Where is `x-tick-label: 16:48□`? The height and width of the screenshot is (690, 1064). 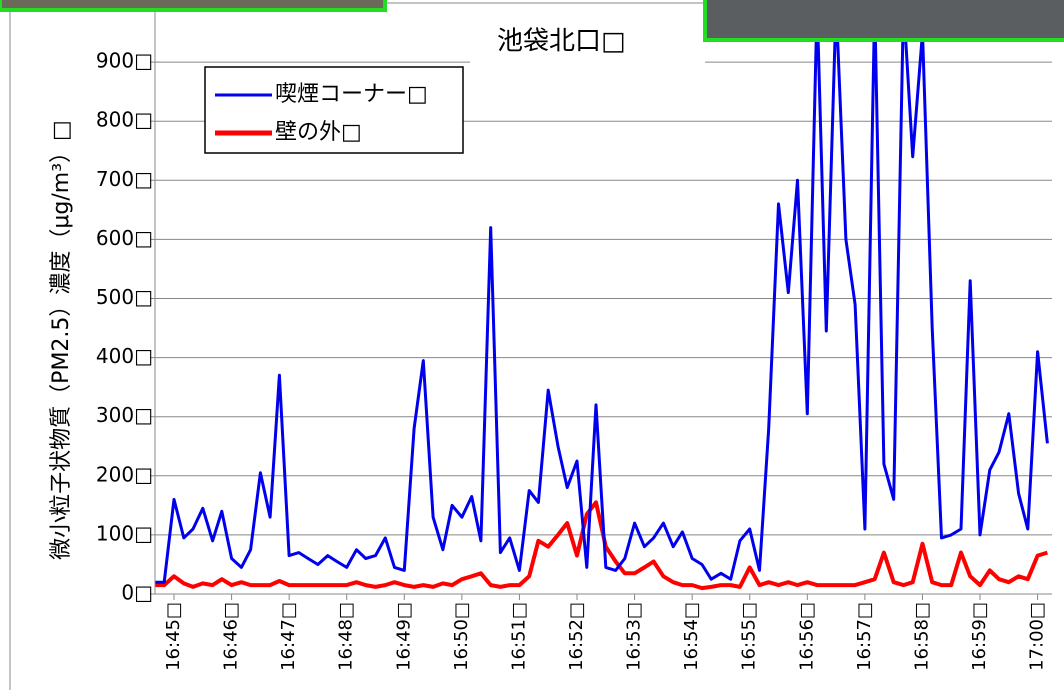
x-tick-label: 16:48□ is located at coordinates (346, 636).